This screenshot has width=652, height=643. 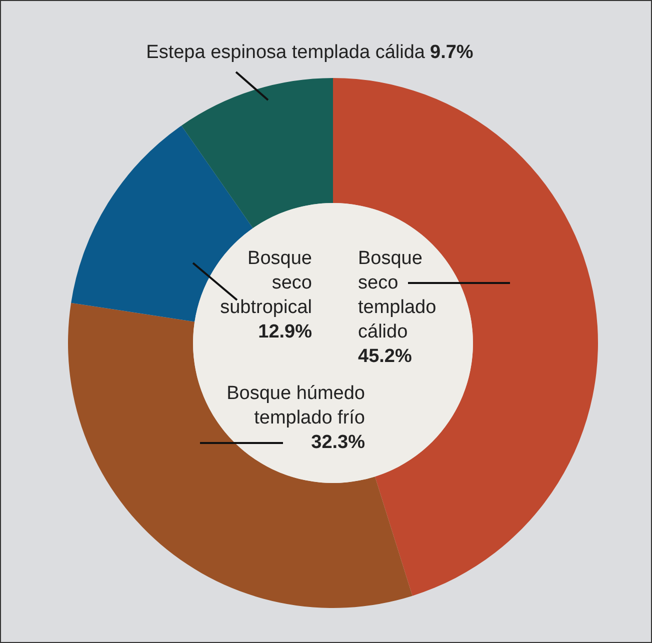 I want to click on data-label: 12.9%, so click(x=285, y=332).